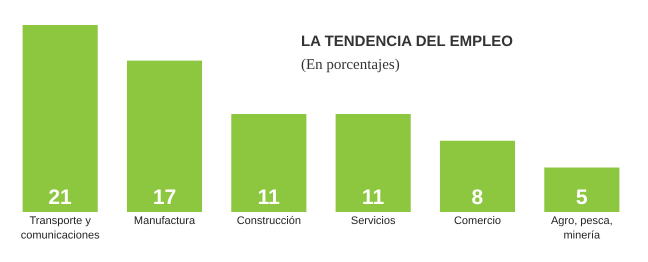 The image size is (648, 262). Describe the element at coordinates (581, 228) in the screenshot. I see `x-tick-label: Agro, pesca, minería` at that location.